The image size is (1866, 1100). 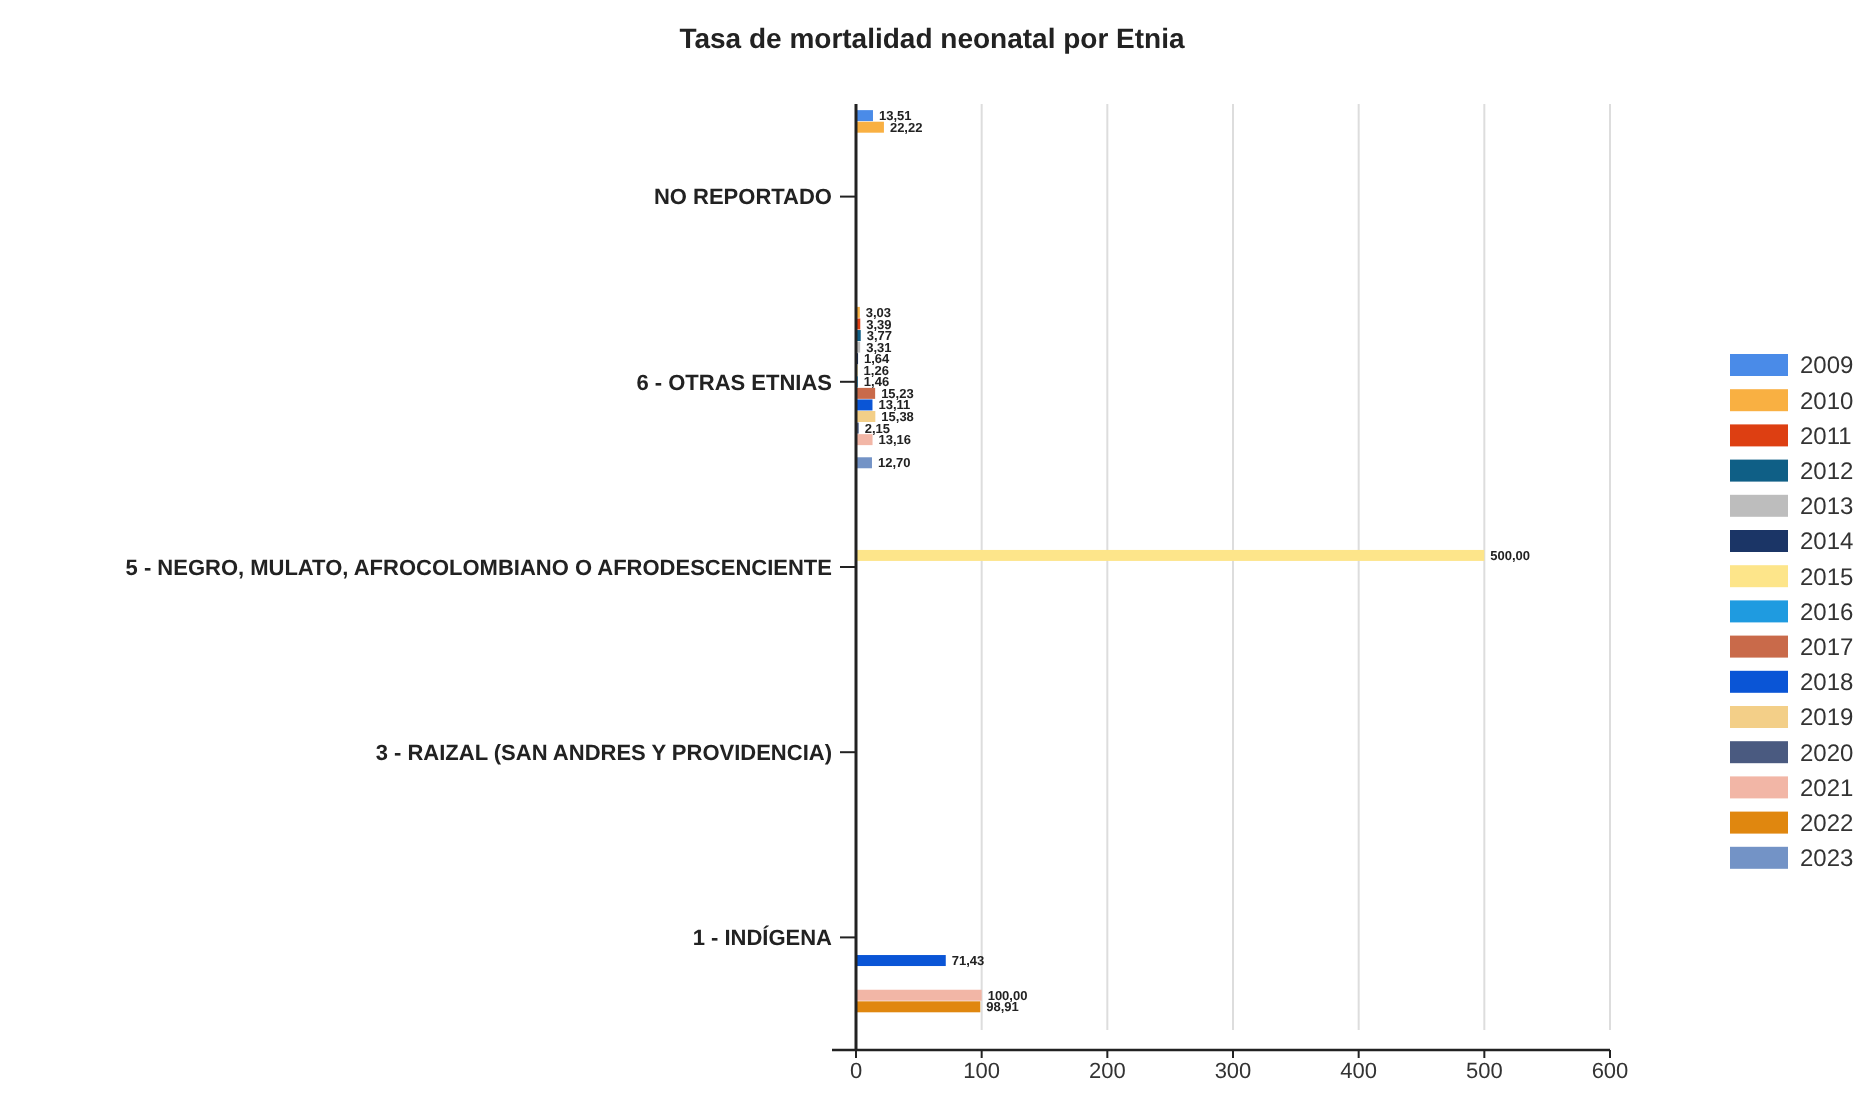 I want to click on legend-label: 2018, so click(x=1827, y=682).